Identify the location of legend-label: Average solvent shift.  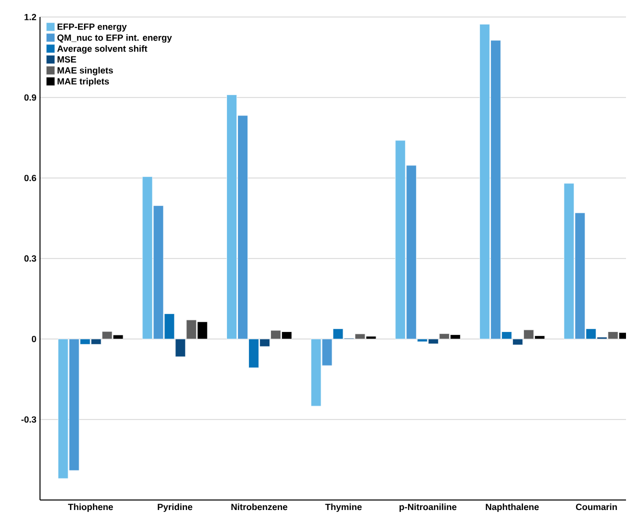
(102, 49).